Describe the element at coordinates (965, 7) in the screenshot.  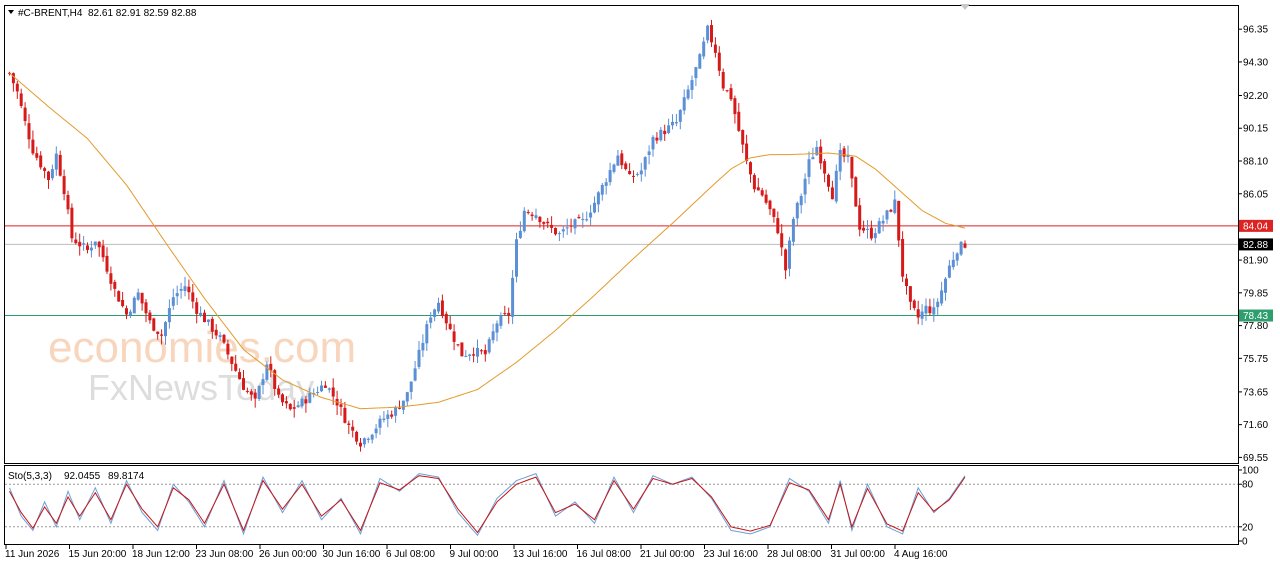
I see `scroll-shift-marker` at that location.